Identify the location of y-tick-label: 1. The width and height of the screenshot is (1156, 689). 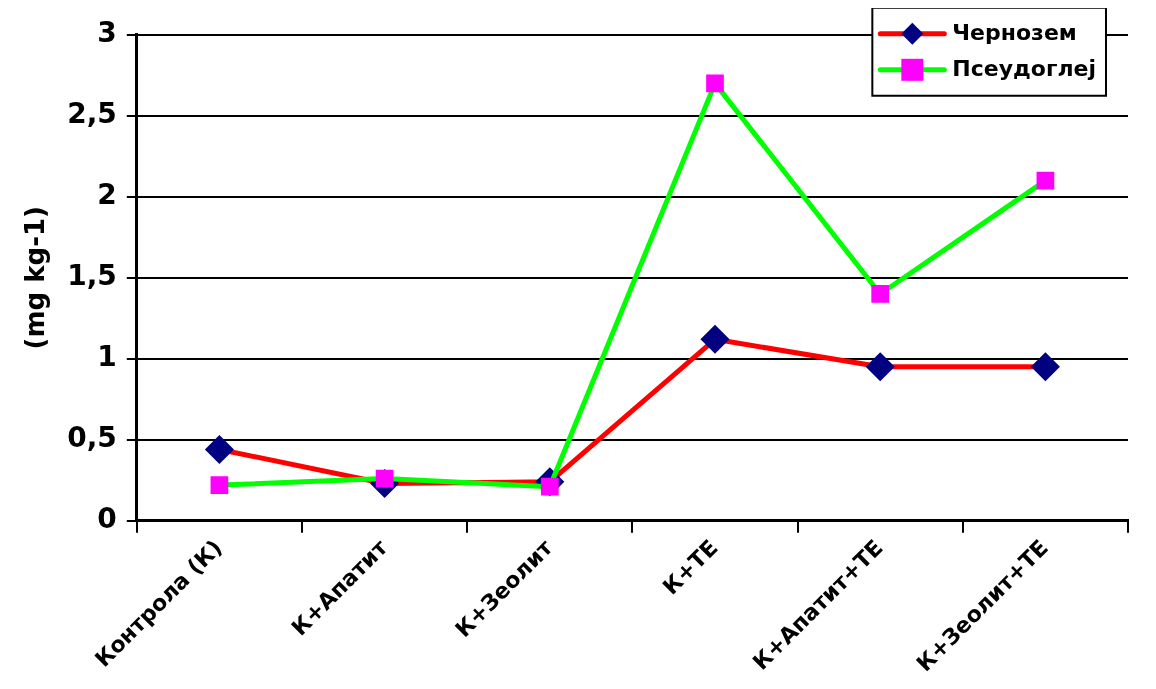
(107, 357).